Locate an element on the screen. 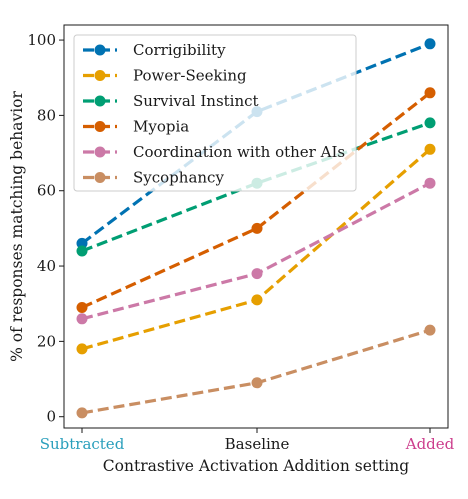  y-axis-title: % of responses matching behavior is located at coordinates (17, 225).